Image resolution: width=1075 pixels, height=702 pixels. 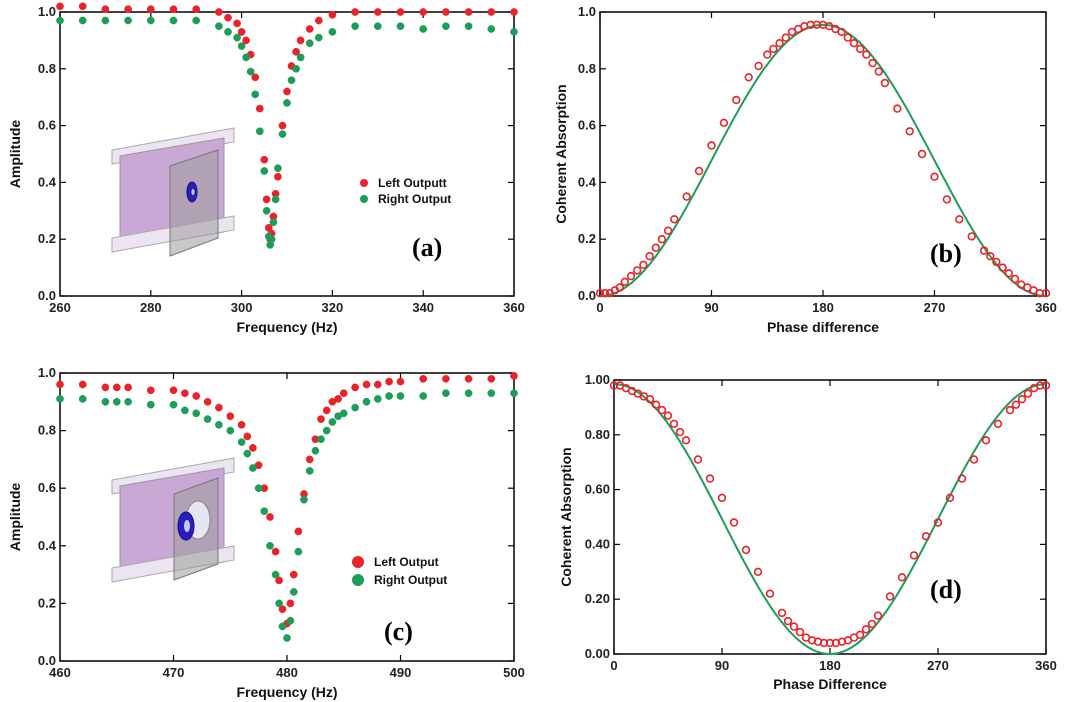 I want to click on x-tick-label-c-2: 480, so click(x=287, y=672).